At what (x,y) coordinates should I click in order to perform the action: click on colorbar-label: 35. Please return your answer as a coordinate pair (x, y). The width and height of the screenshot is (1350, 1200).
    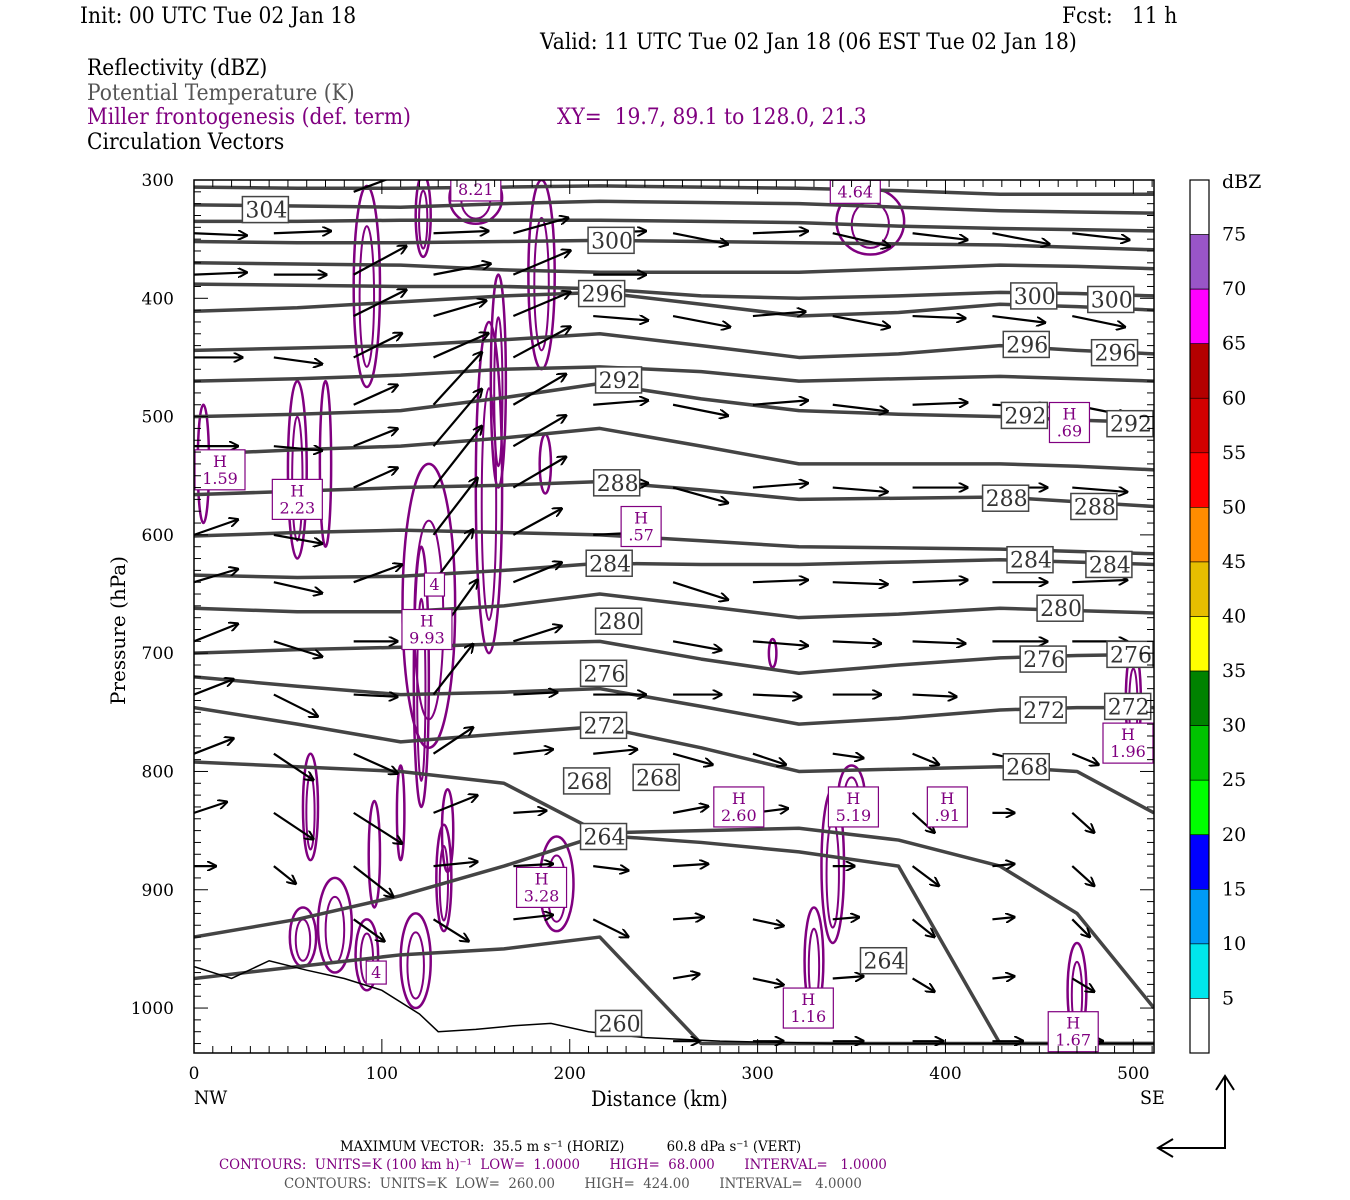
    Looking at the image, I should click on (1234, 671).